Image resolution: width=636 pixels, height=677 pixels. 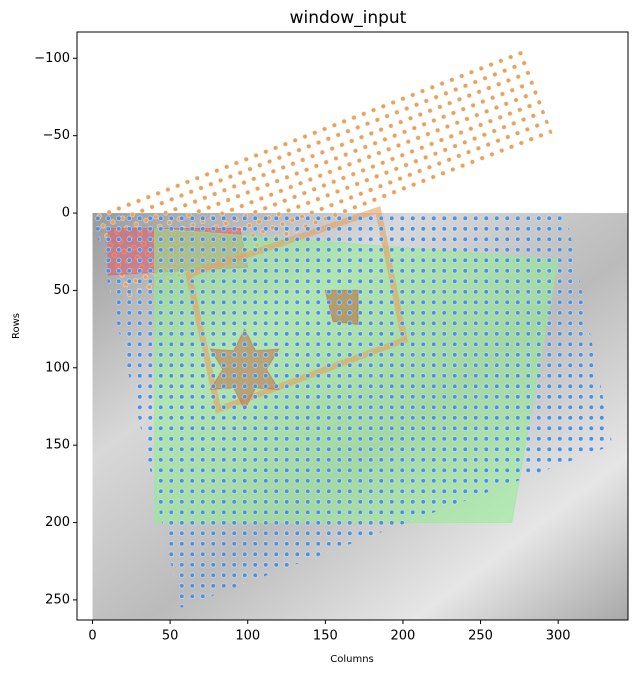 I want to click on x-axis-label: Columns, so click(x=352, y=659).